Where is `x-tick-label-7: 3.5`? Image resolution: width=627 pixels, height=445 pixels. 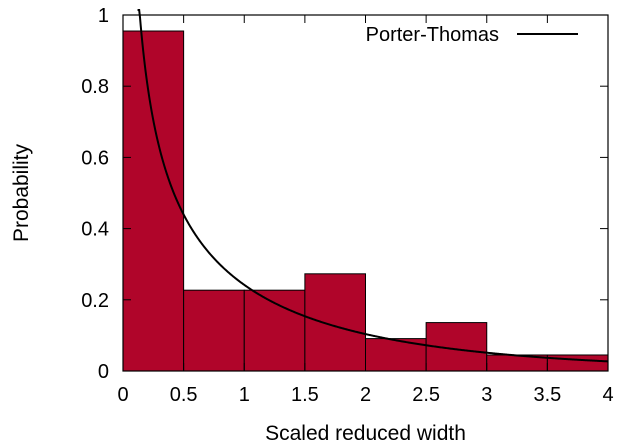 x-tick-label-7: 3.5 is located at coordinates (547, 395).